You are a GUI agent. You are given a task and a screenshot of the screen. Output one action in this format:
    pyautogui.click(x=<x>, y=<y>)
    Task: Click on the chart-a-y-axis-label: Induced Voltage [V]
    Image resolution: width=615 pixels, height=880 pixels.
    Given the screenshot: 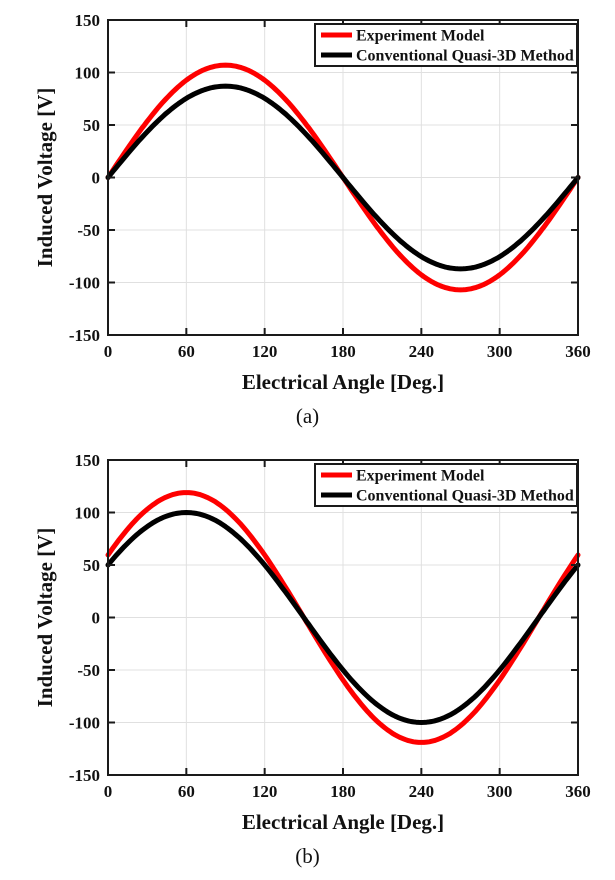 What is the action you would take?
    pyautogui.click(x=45, y=178)
    